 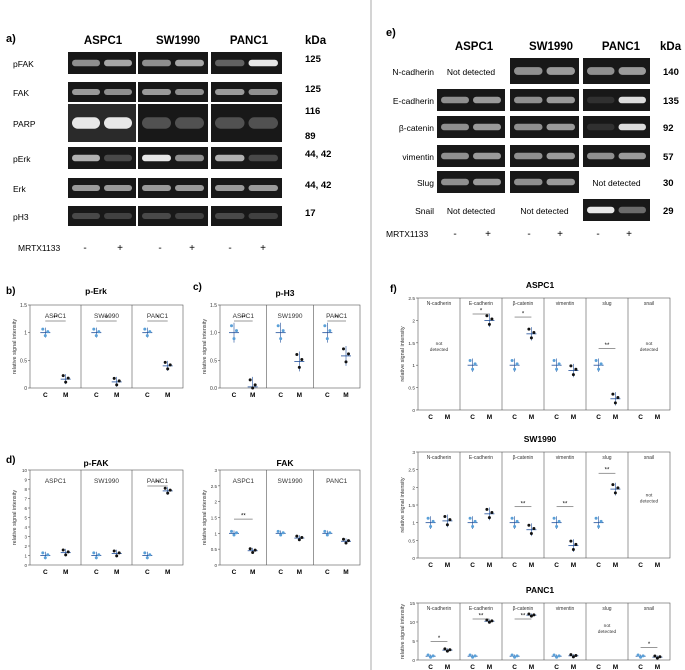 What do you see at coordinates (23, 306) in the screenshot?
I see `y-tick-label: 1.5` at bounding box center [23, 306].